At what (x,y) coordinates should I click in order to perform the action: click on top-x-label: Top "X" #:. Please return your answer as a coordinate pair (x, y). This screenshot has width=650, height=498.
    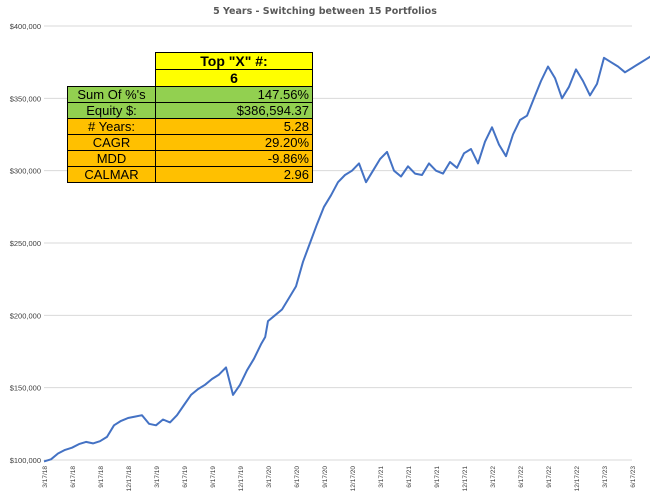
    Looking at the image, I should click on (234, 61).